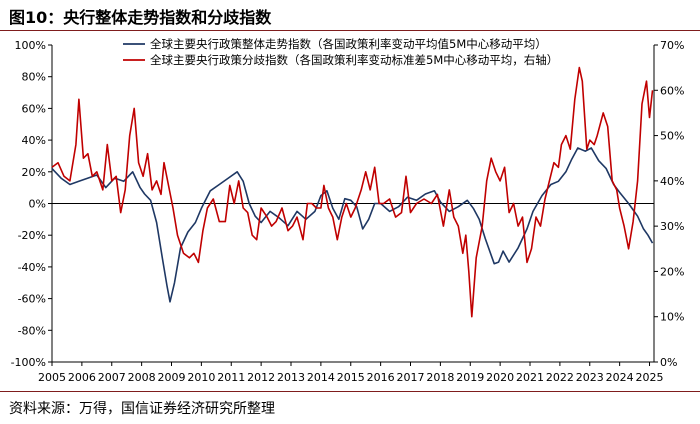  Describe the element at coordinates (354, 60) in the screenshot. I see `legend-label-divergence-index: 全球主要央行政策分歧指数（各国政策利率变动标准差5M中心移动平均，右轴）` at that location.